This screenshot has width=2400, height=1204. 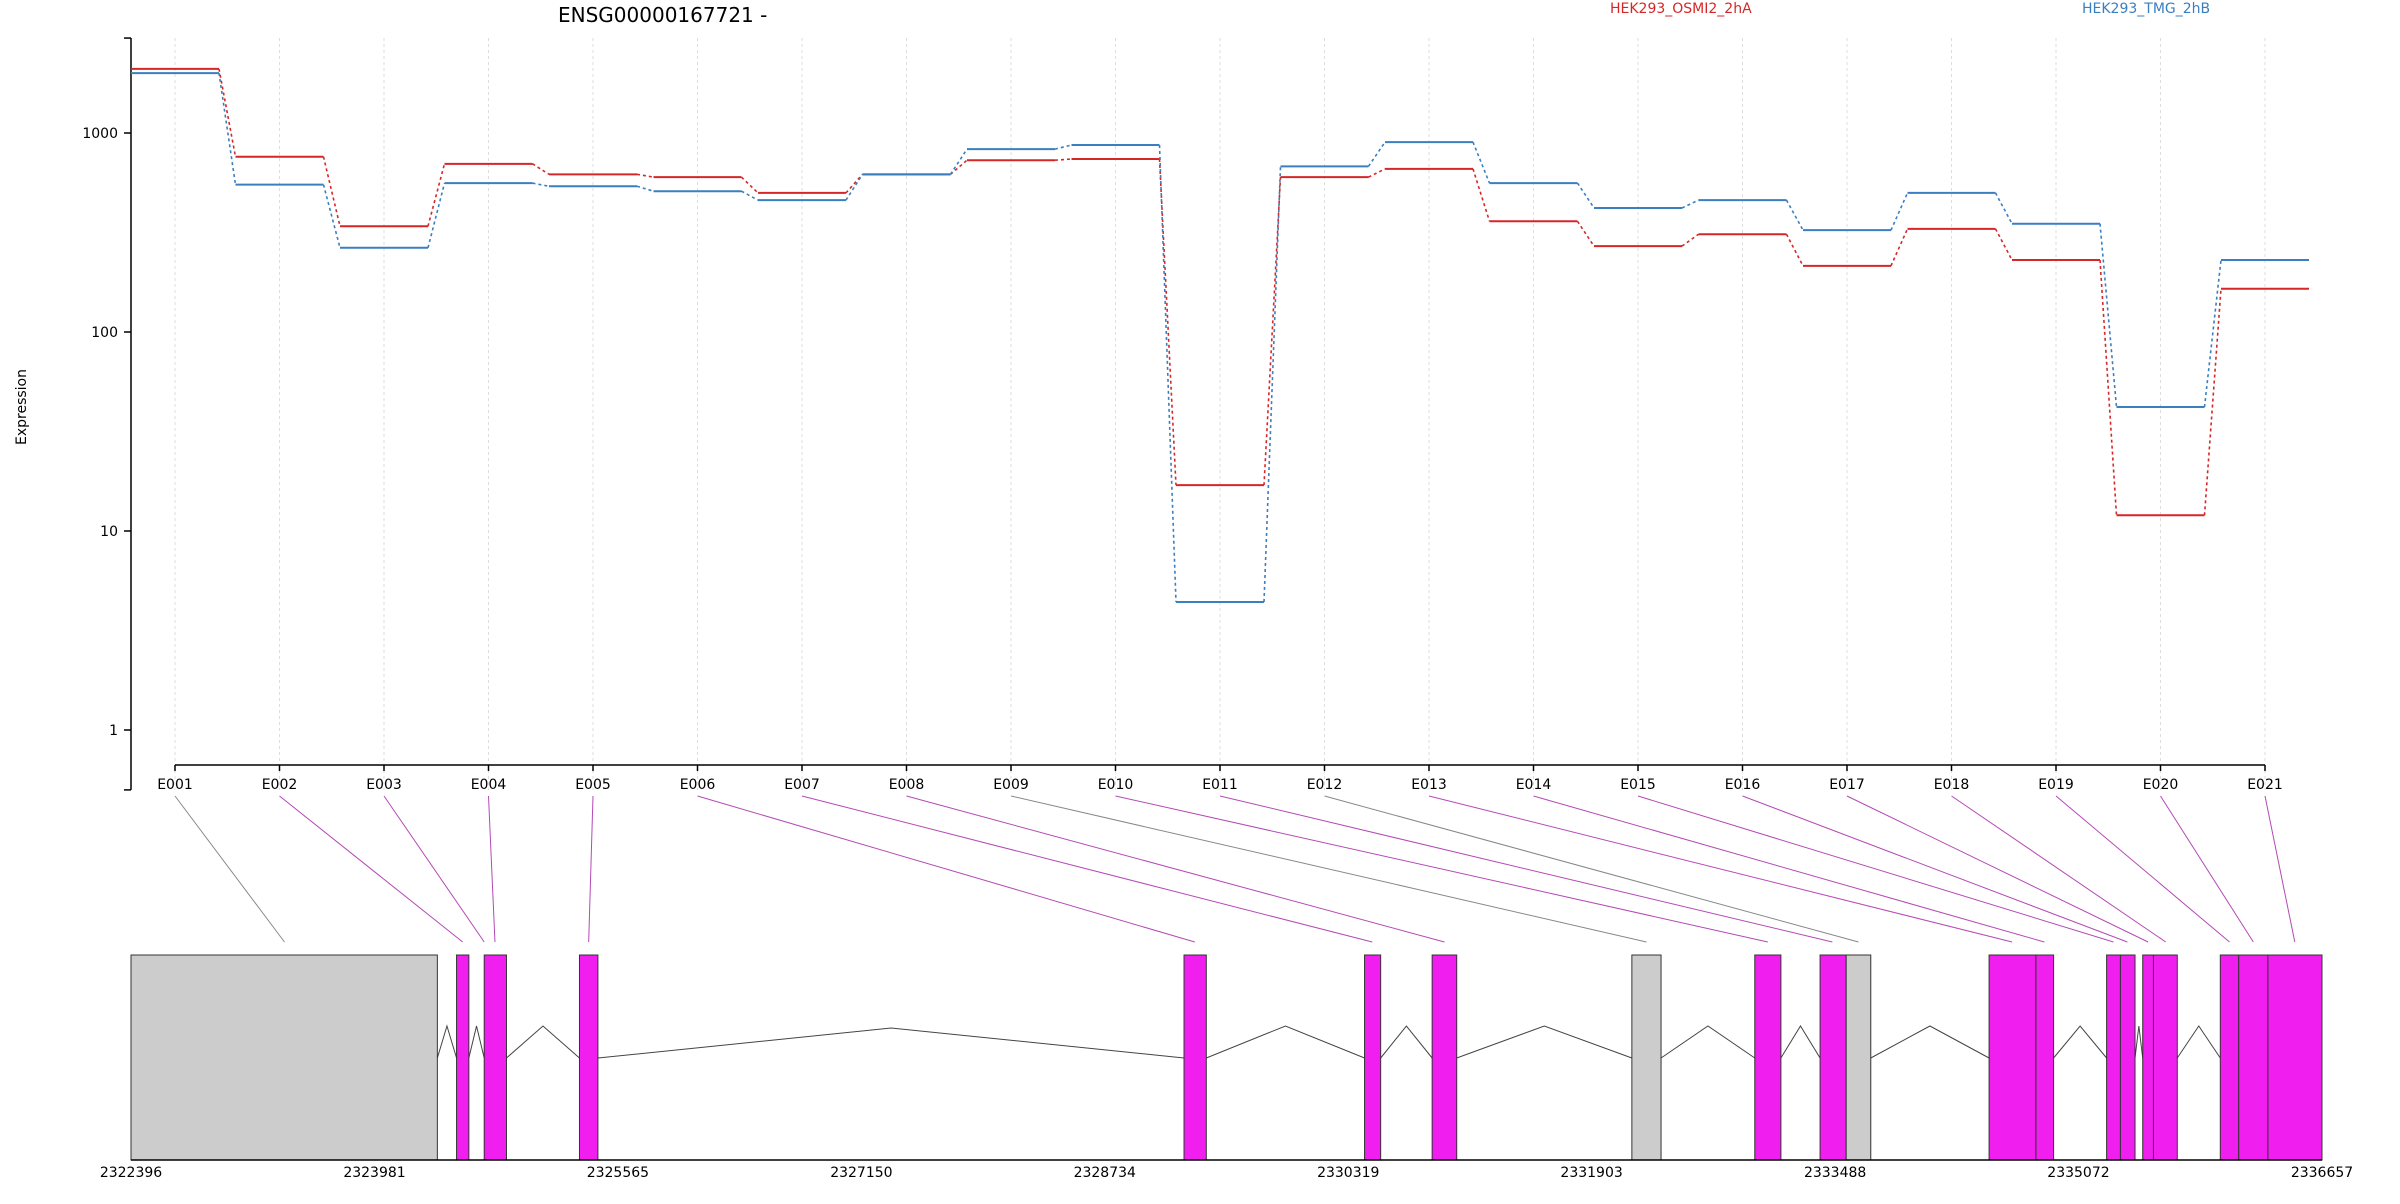 What do you see at coordinates (1591, 1173) in the screenshot?
I see `genome-tick-label-2331903: 2331903` at bounding box center [1591, 1173].